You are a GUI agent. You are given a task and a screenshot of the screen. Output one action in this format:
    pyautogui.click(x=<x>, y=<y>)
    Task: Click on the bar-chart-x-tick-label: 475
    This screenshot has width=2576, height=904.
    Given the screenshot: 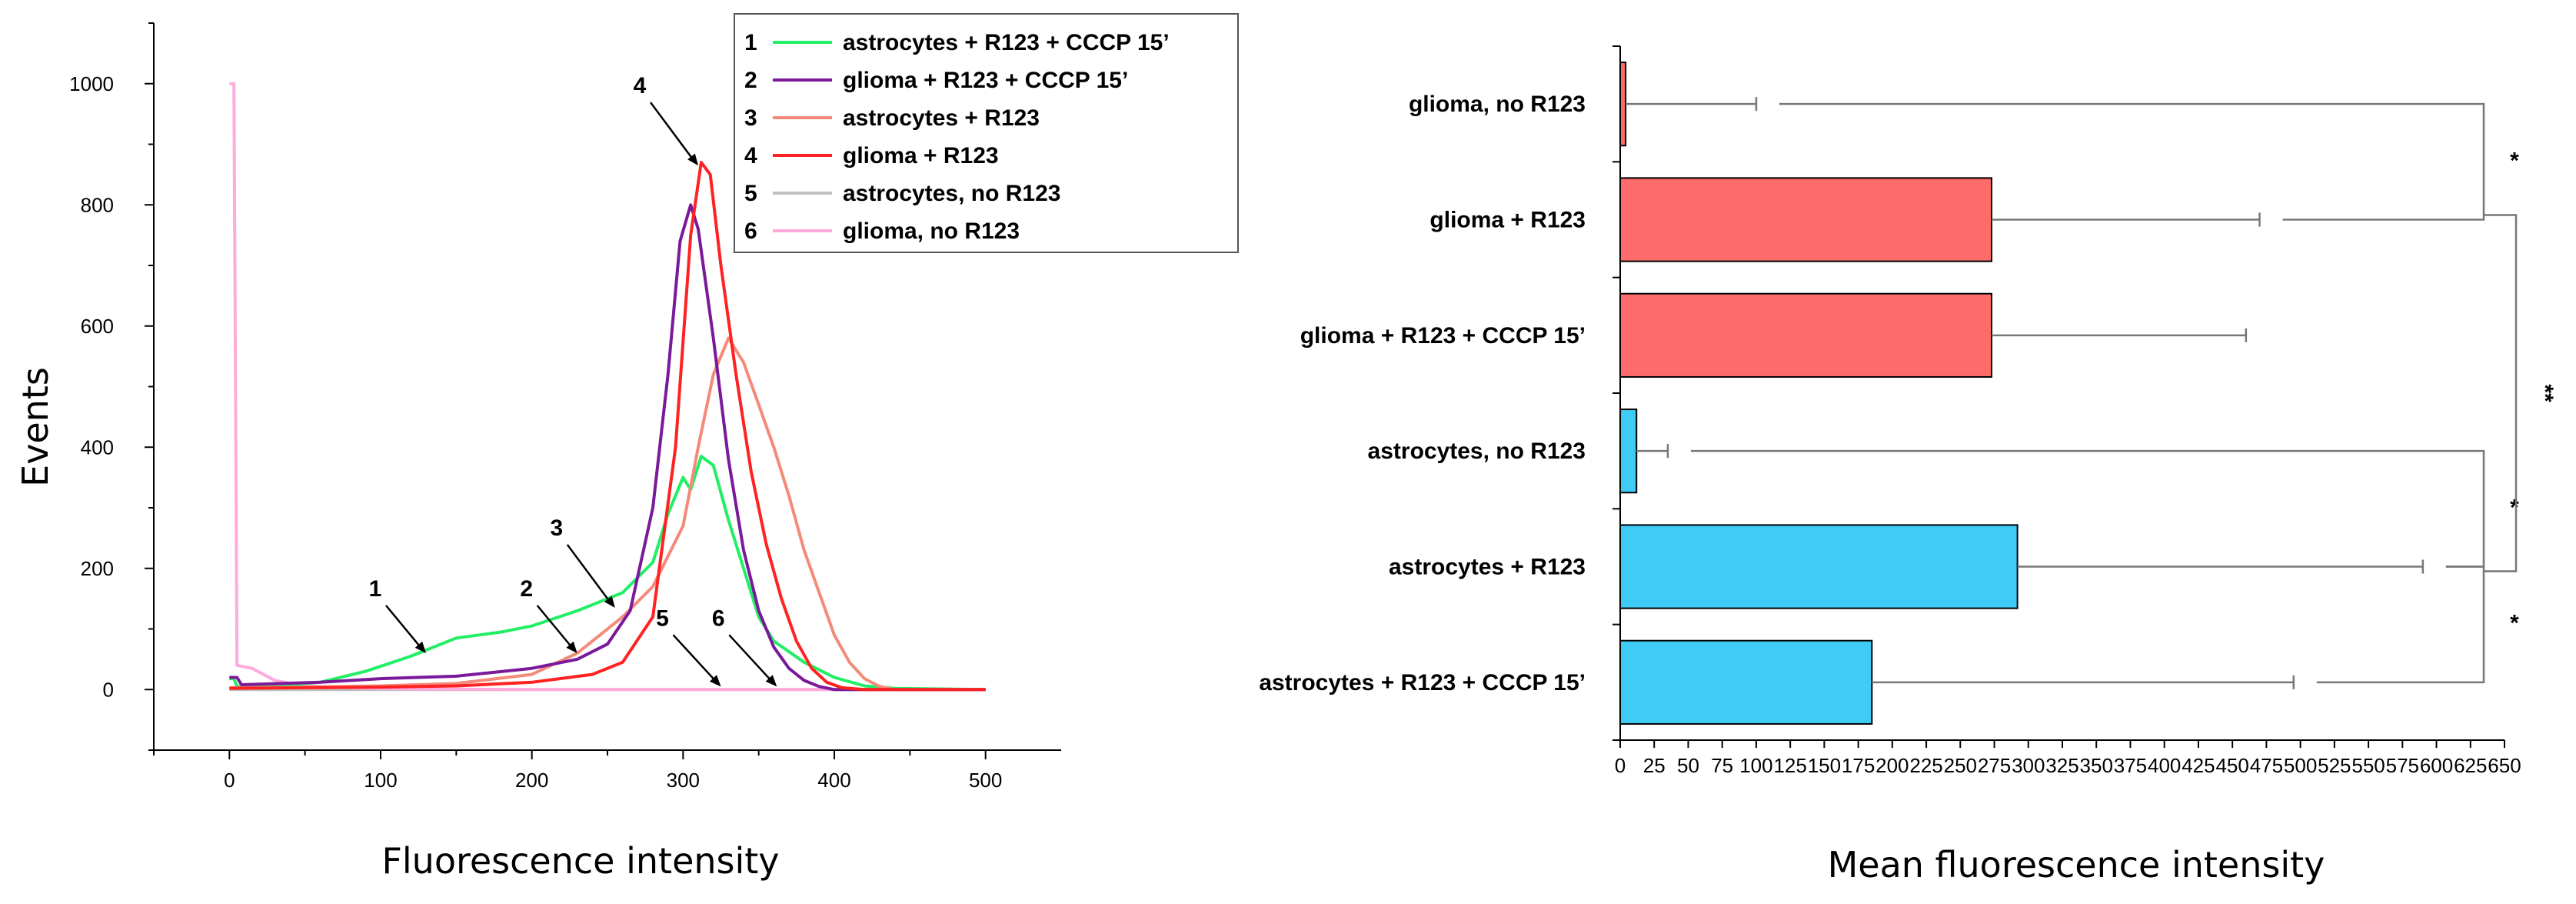 What is the action you would take?
    pyautogui.click(x=2266, y=765)
    